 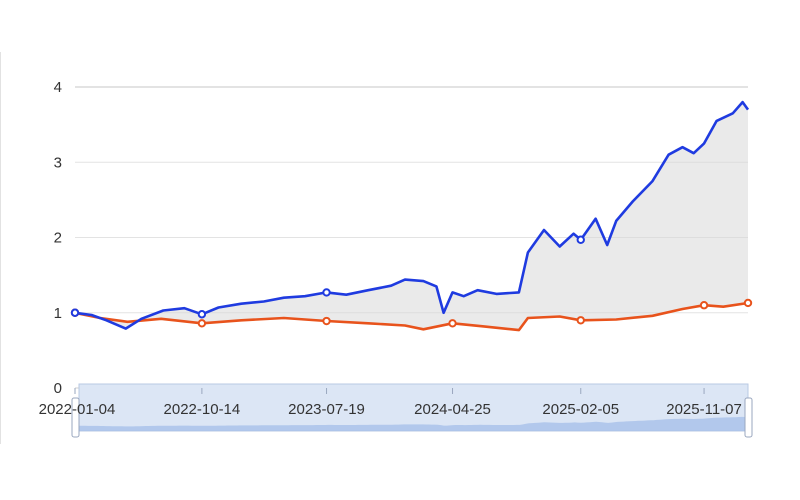 I want to click on zoom-preview, so click(x=413, y=423).